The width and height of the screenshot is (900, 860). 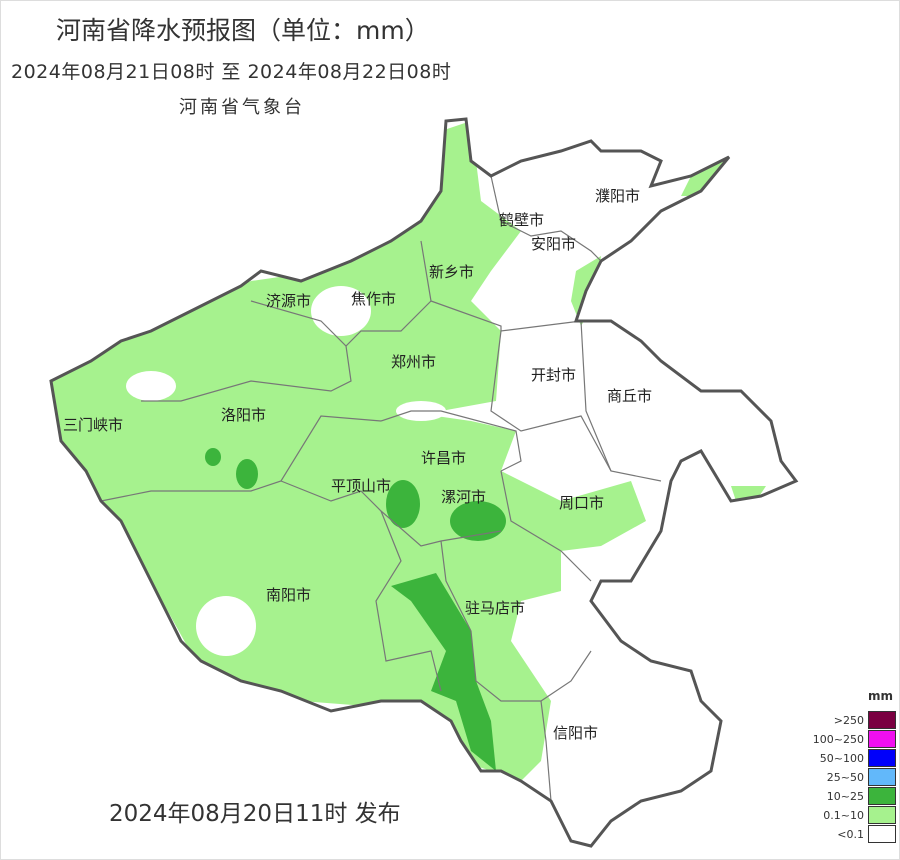 What do you see at coordinates (413, 362) in the screenshot?
I see `city-label: 郑州市` at bounding box center [413, 362].